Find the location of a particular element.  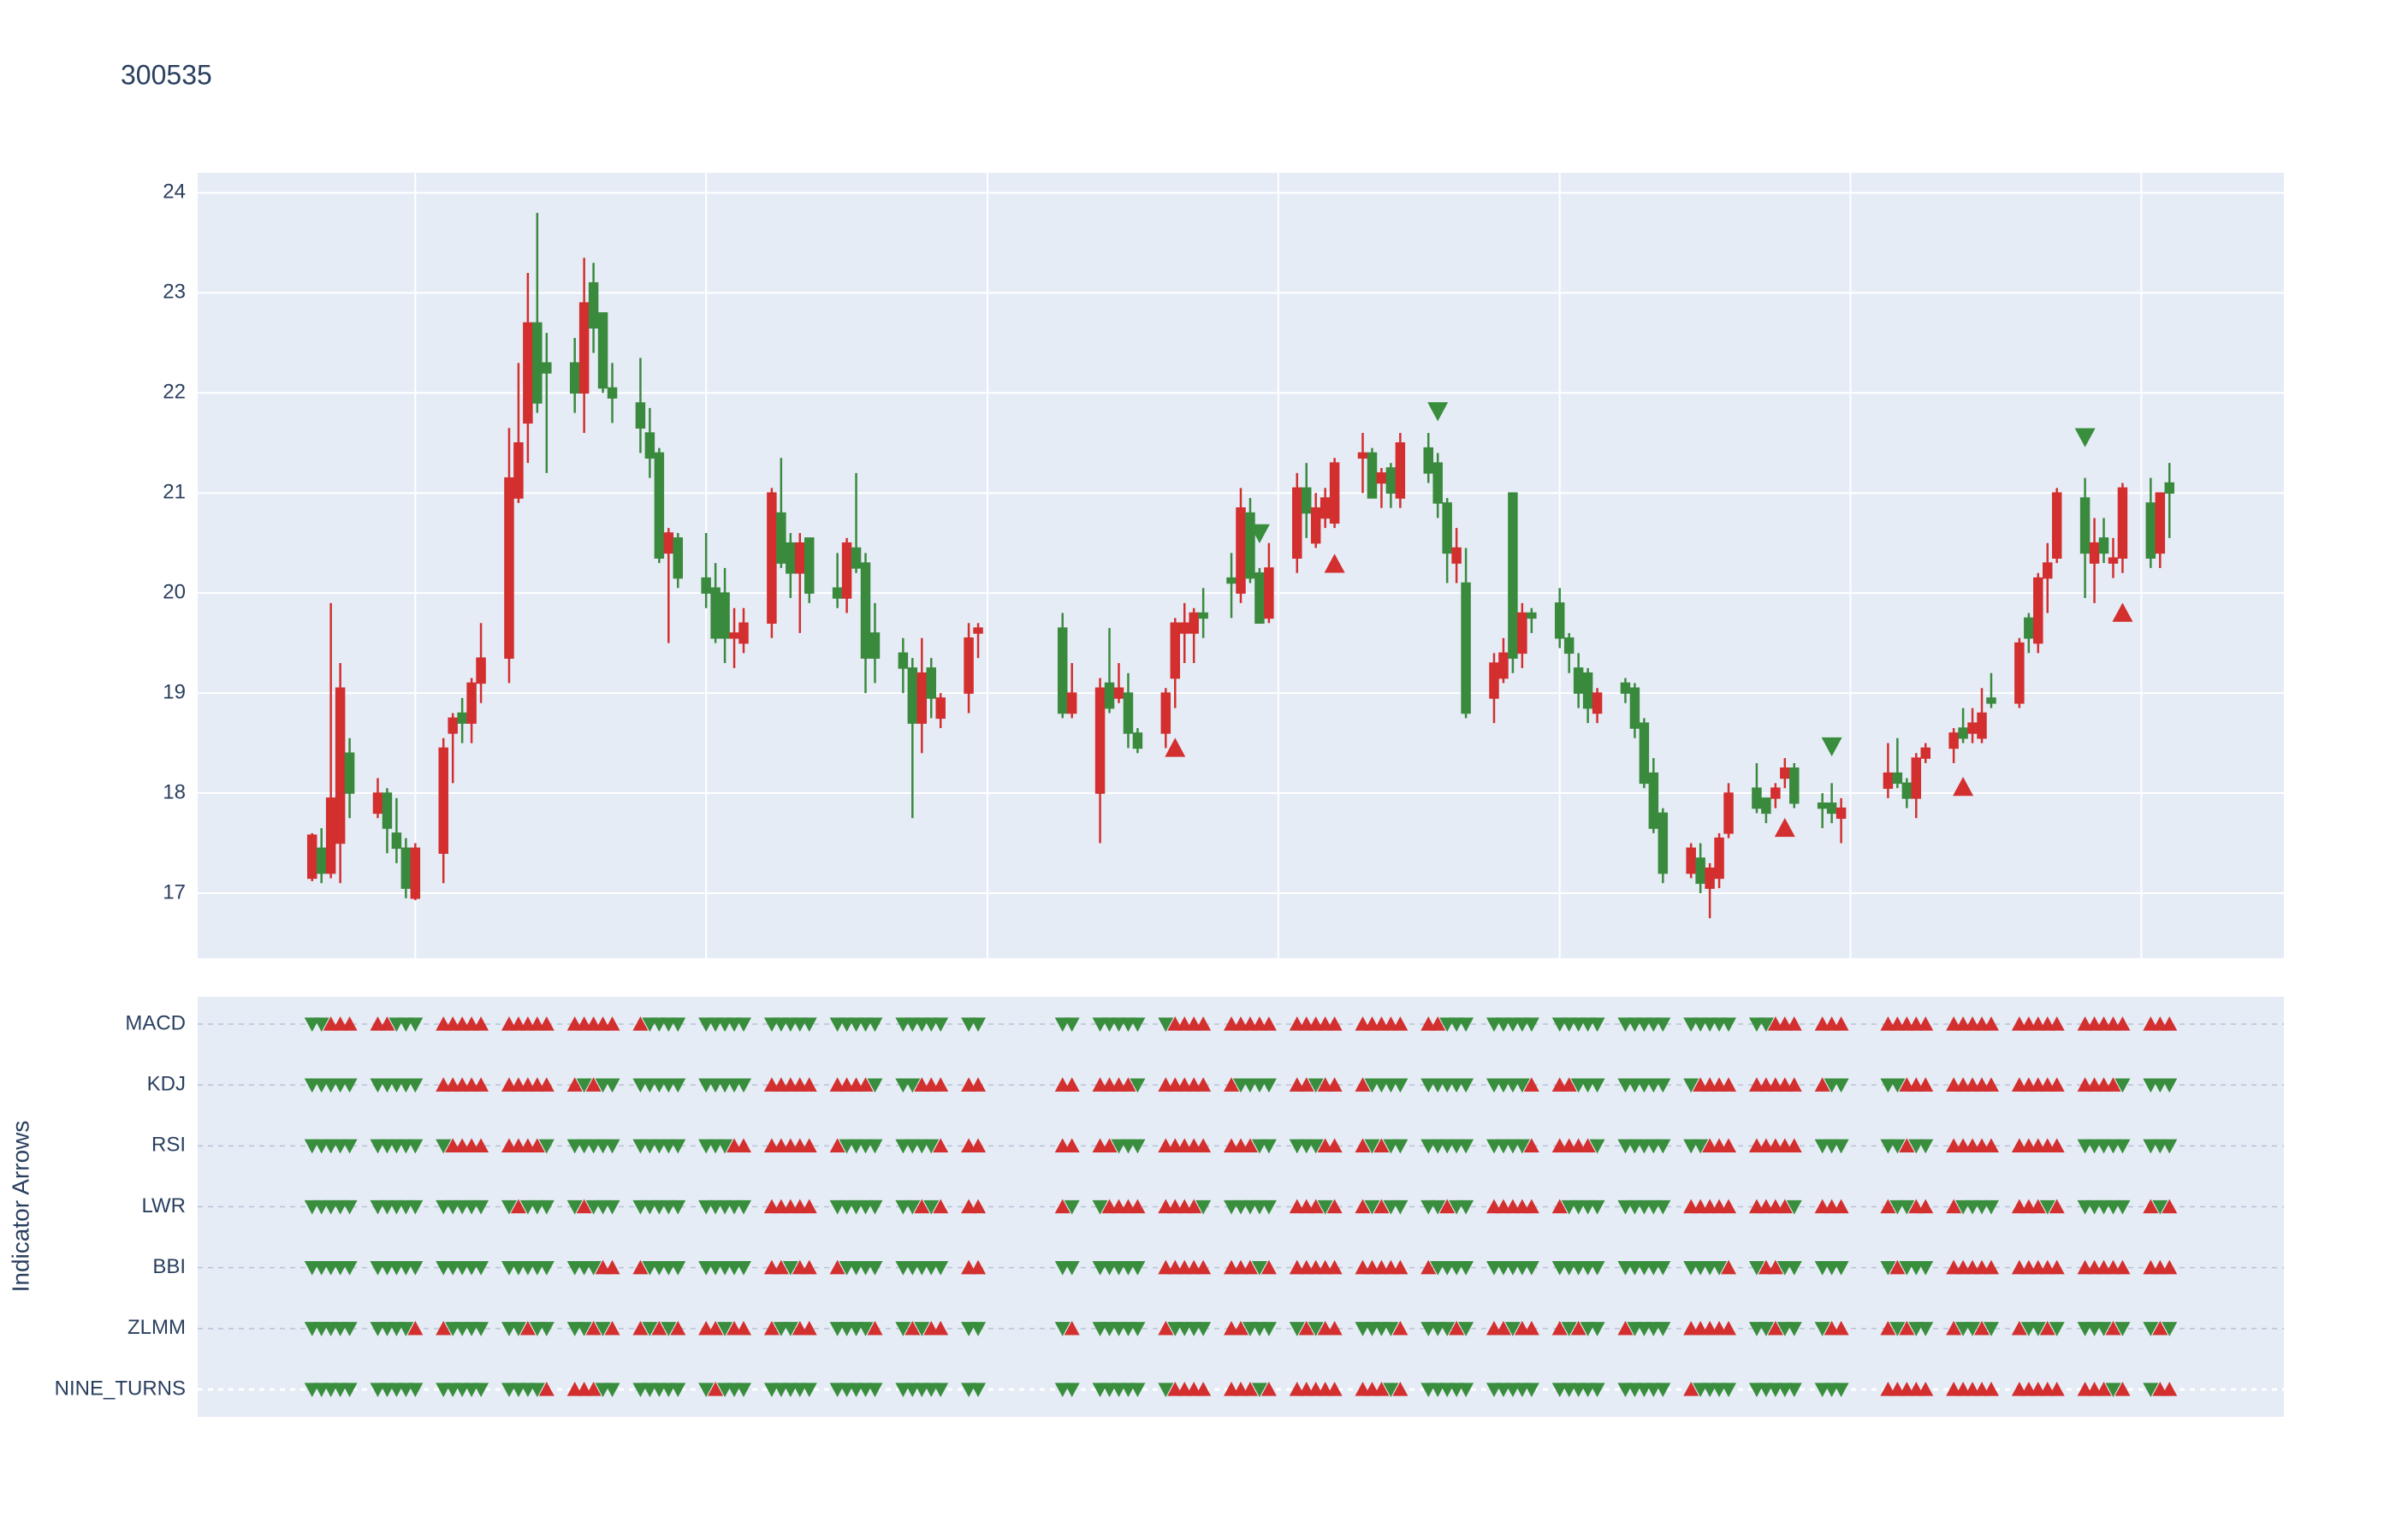

y-tick-label: 20 is located at coordinates (174, 592).